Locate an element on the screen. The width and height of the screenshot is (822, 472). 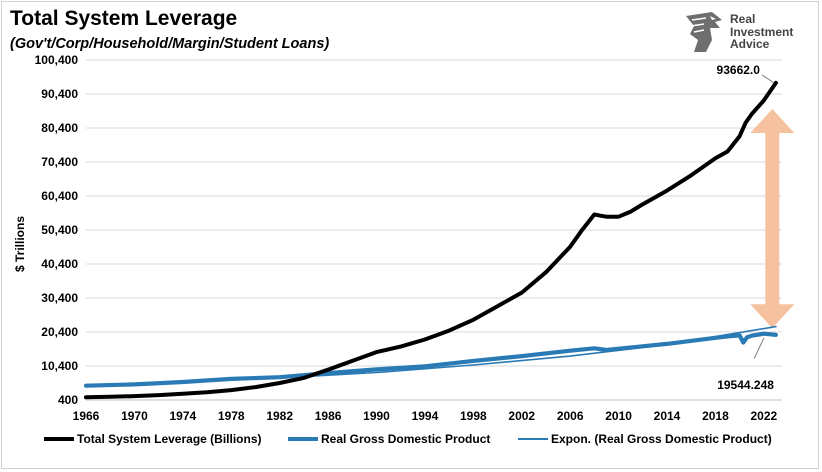
legend-item-total-leverage: Total System Leverage (Billions) is located at coordinates (153, 439).